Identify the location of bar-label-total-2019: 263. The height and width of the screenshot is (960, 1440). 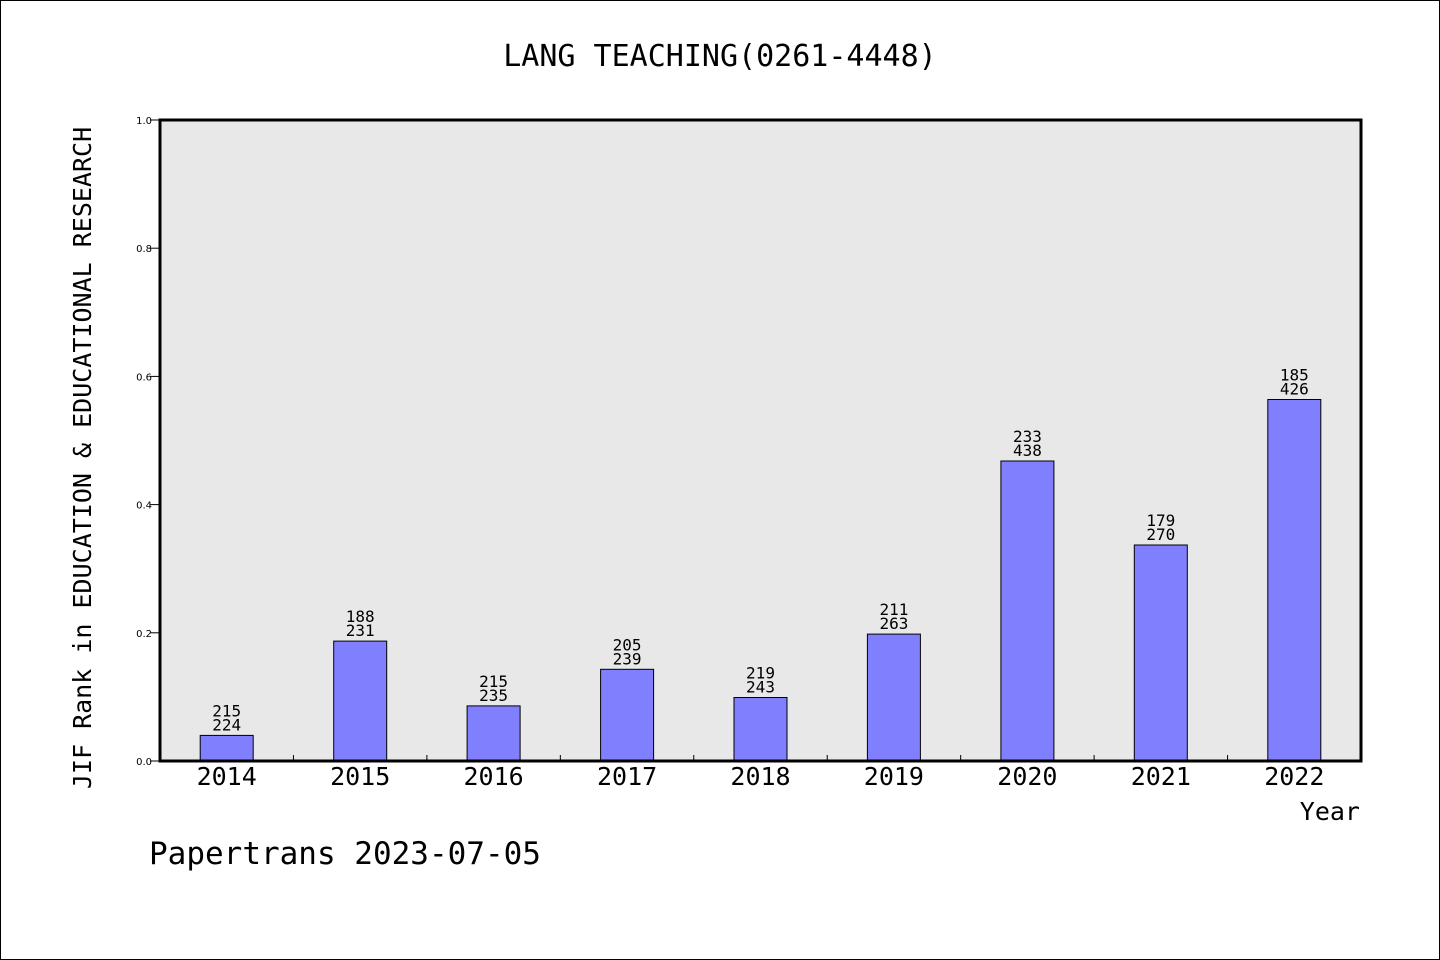
(893, 623).